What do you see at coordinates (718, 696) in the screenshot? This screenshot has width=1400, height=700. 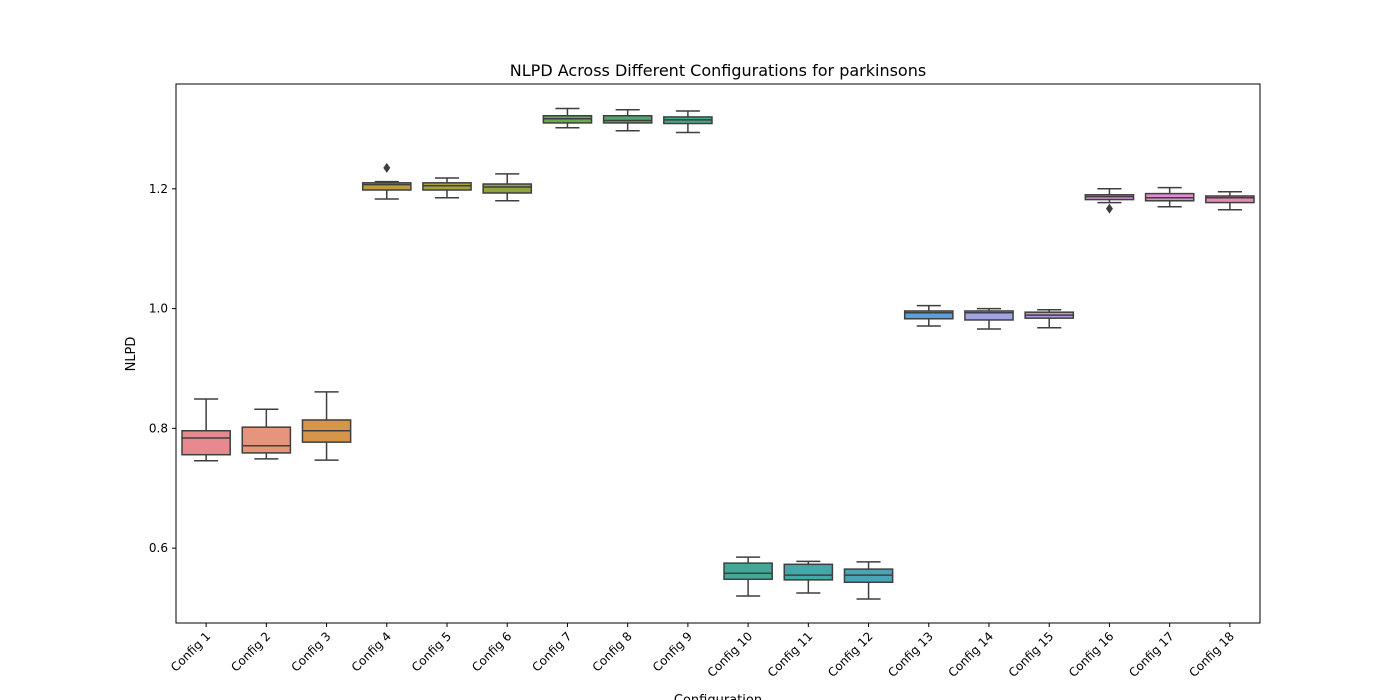 I see `x-axis-label: Configuration` at bounding box center [718, 696].